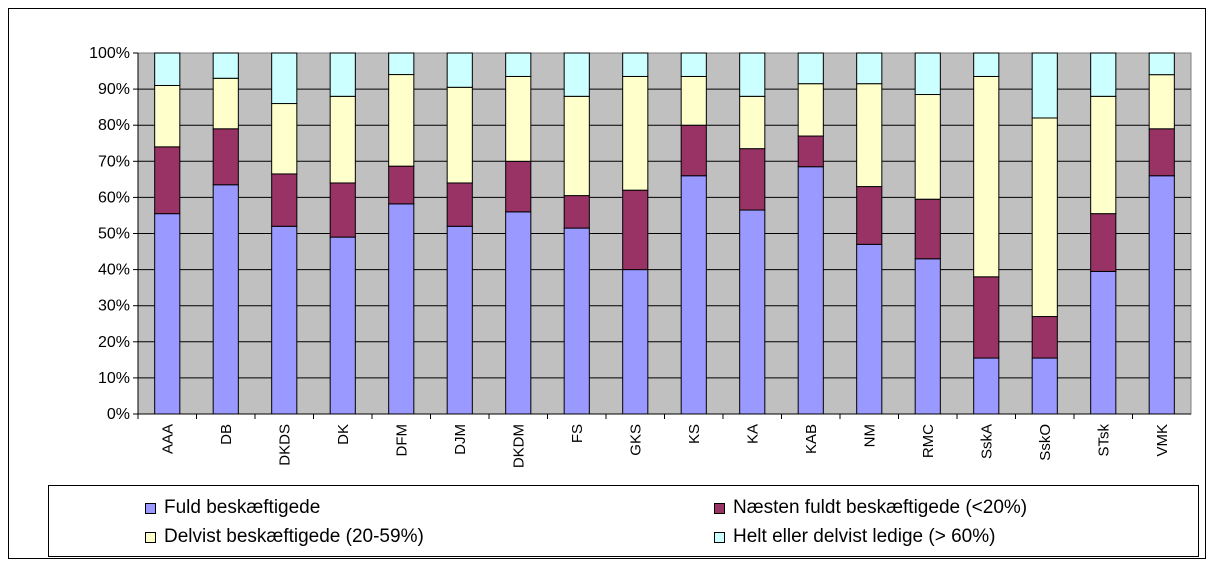  What do you see at coordinates (880, 507) in the screenshot?
I see `legend-label-naesten: Næsten fuldt beskæftigede (<20%)` at bounding box center [880, 507].